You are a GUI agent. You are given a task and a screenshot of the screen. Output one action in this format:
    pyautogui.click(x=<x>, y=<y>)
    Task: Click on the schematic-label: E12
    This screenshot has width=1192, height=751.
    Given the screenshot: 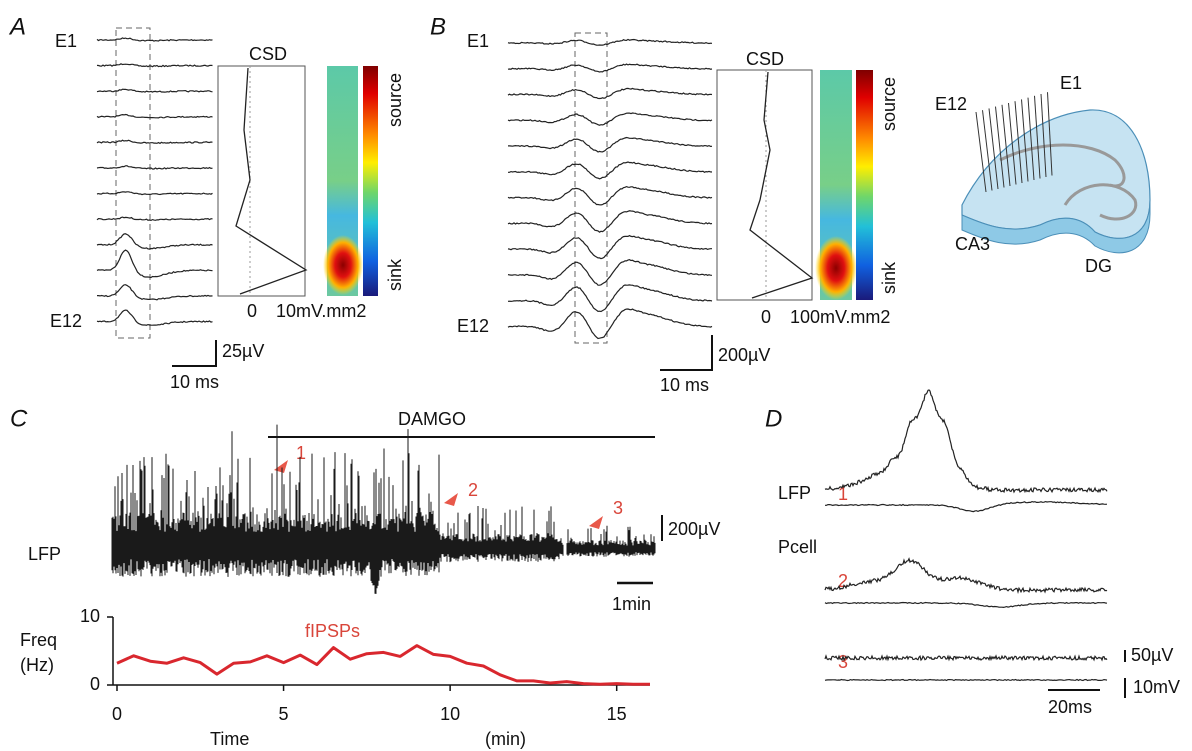 What is the action you would take?
    pyautogui.click(x=951, y=104)
    